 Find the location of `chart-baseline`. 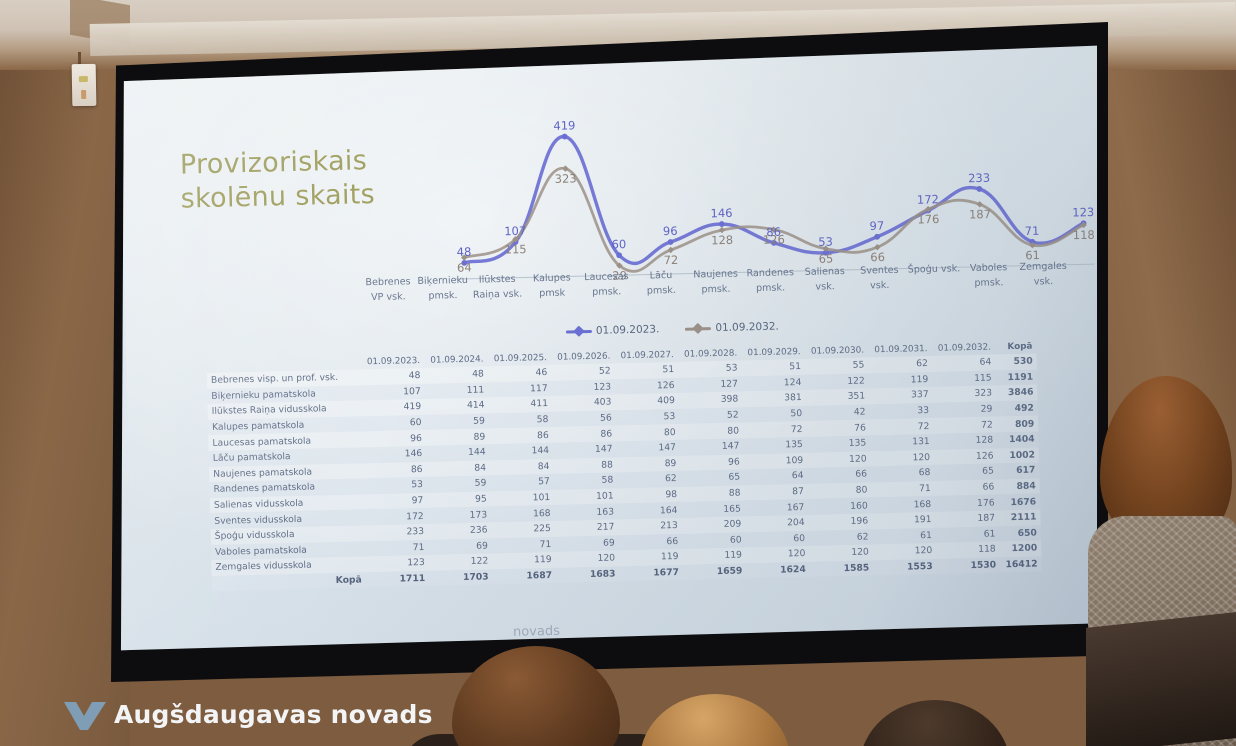

chart-baseline is located at coordinates (774, 271).